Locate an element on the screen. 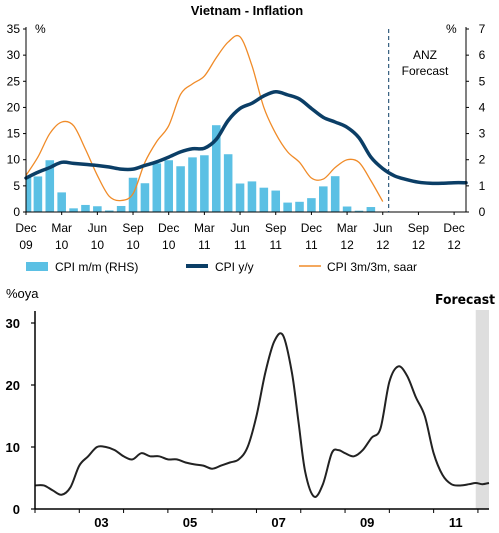 The image size is (499, 533). left-y-tick-label: 25 is located at coordinates (14, 81).